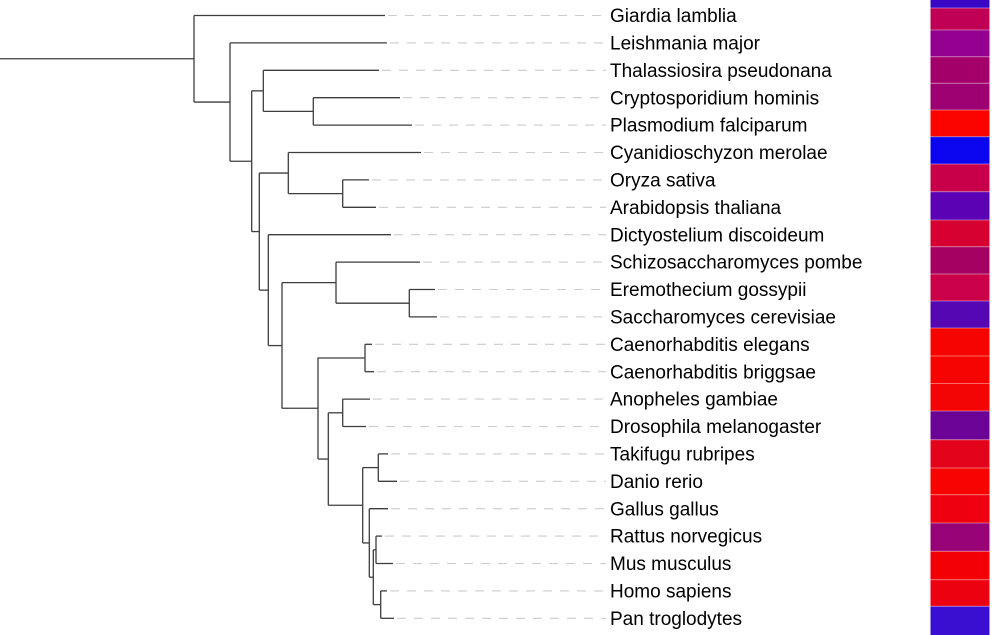  What do you see at coordinates (664, 509) in the screenshot?
I see `species-label: Gallus gallus` at bounding box center [664, 509].